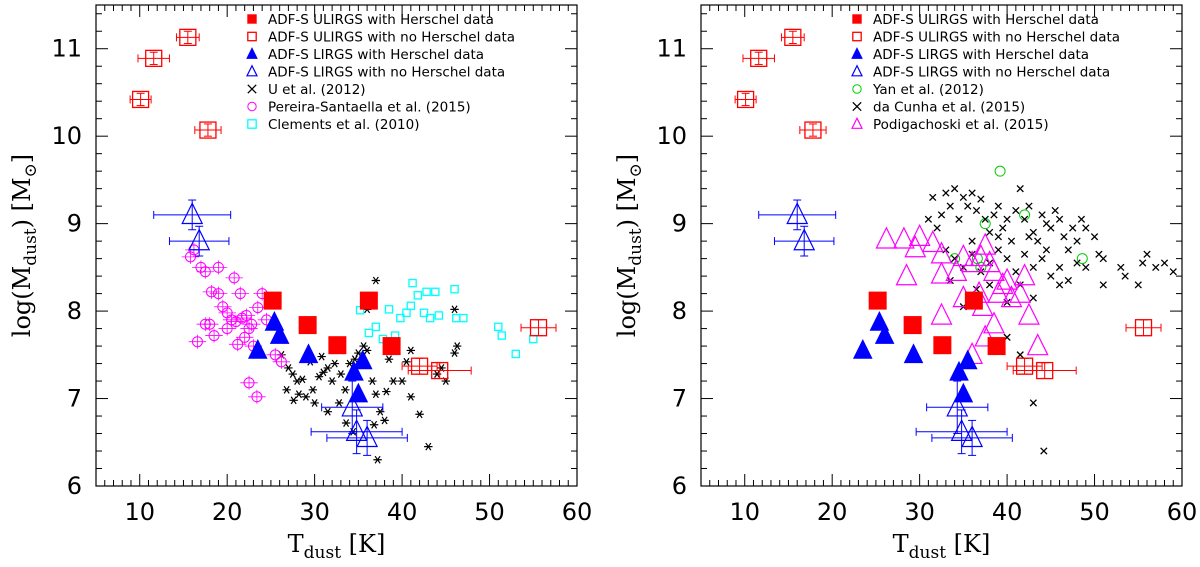 The width and height of the screenshot is (1200, 567). I want to click on series-ulirgs-herschel, so click(332, 323).